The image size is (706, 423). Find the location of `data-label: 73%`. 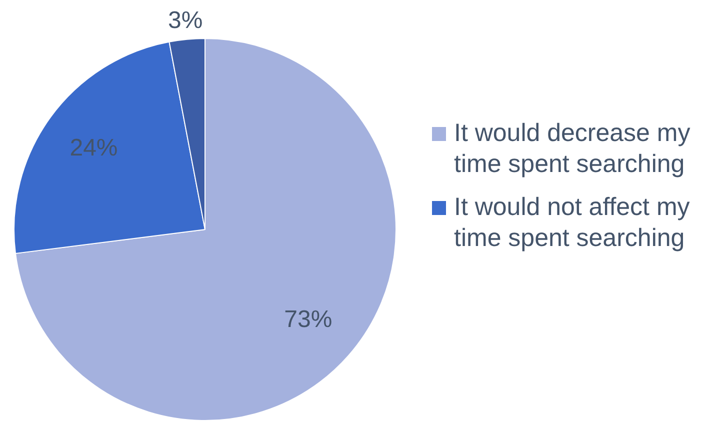

data-label: 73% is located at coordinates (308, 320).